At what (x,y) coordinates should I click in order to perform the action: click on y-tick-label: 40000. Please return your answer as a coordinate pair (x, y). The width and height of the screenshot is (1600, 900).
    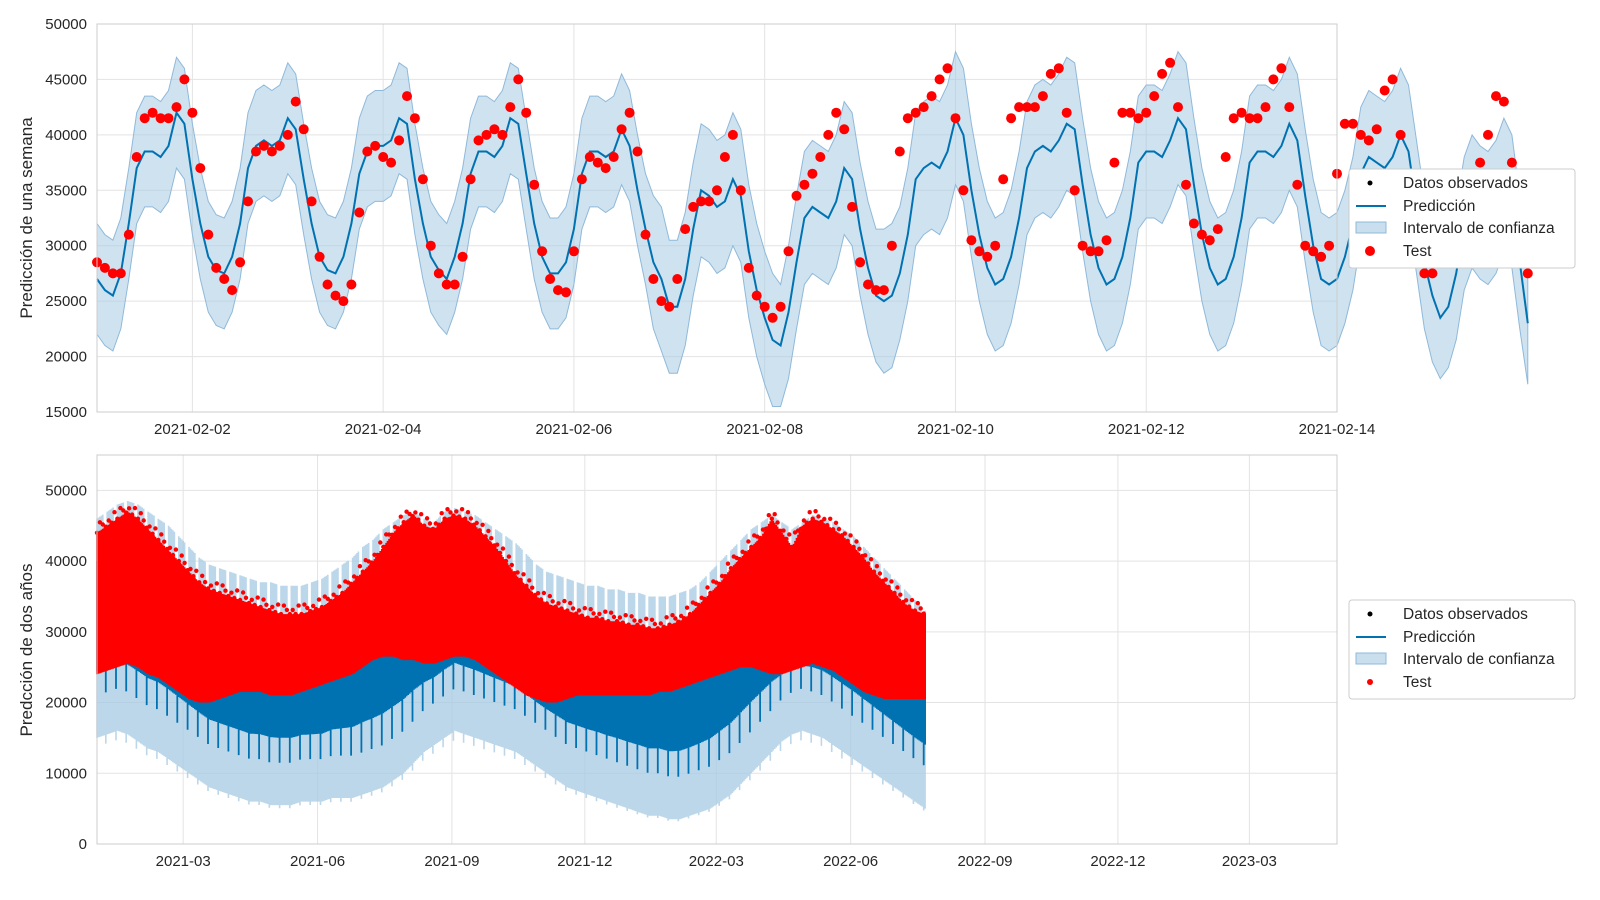
    Looking at the image, I should click on (66, 135).